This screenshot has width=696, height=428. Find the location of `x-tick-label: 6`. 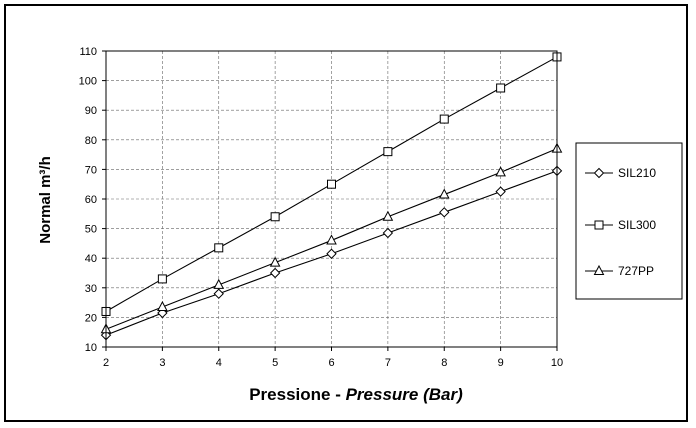

x-tick-label: 6 is located at coordinates (331, 363).